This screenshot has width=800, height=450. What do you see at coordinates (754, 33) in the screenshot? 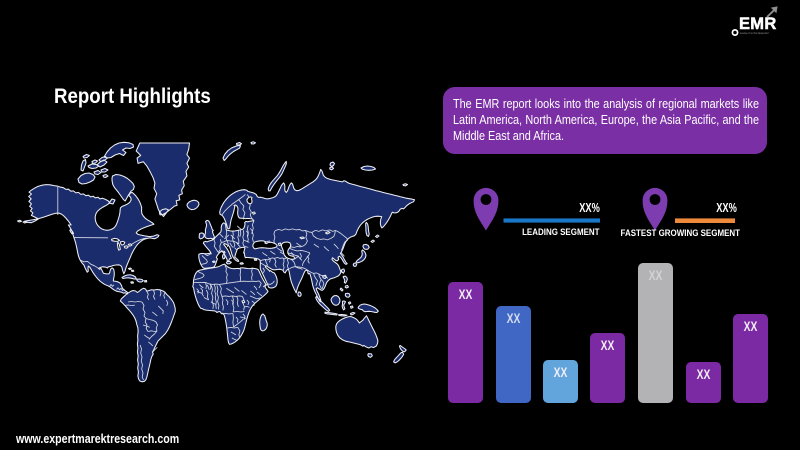
I see `svg-text: Leave it to the Experts!` at bounding box center [754, 33].